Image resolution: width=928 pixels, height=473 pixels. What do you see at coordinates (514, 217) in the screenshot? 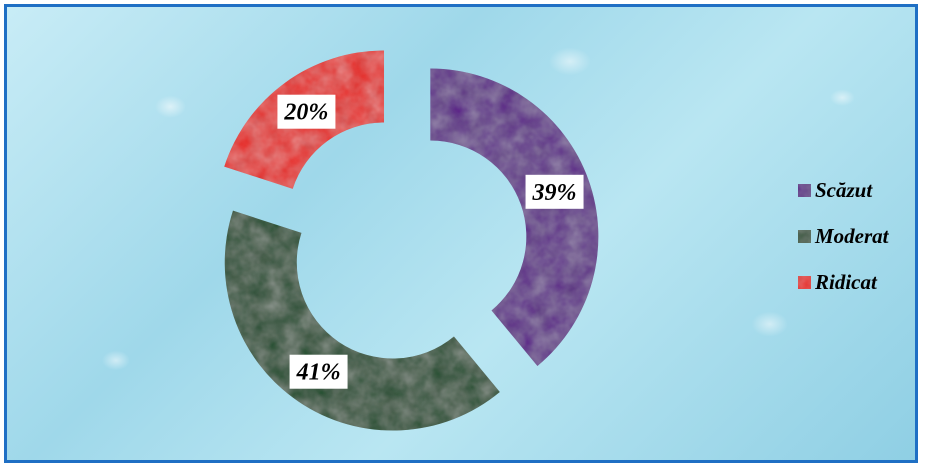
I see `slice-scazut` at bounding box center [514, 217].